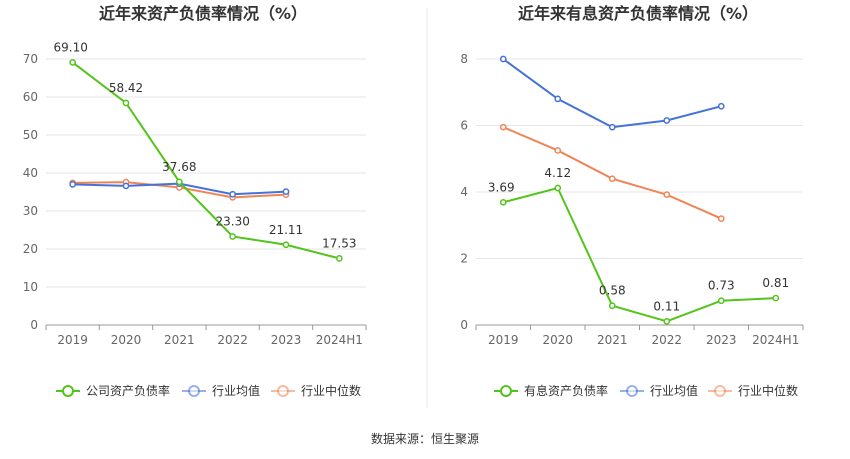 The width and height of the screenshot is (850, 459). I want to click on data-label: 0.81, so click(775, 283).